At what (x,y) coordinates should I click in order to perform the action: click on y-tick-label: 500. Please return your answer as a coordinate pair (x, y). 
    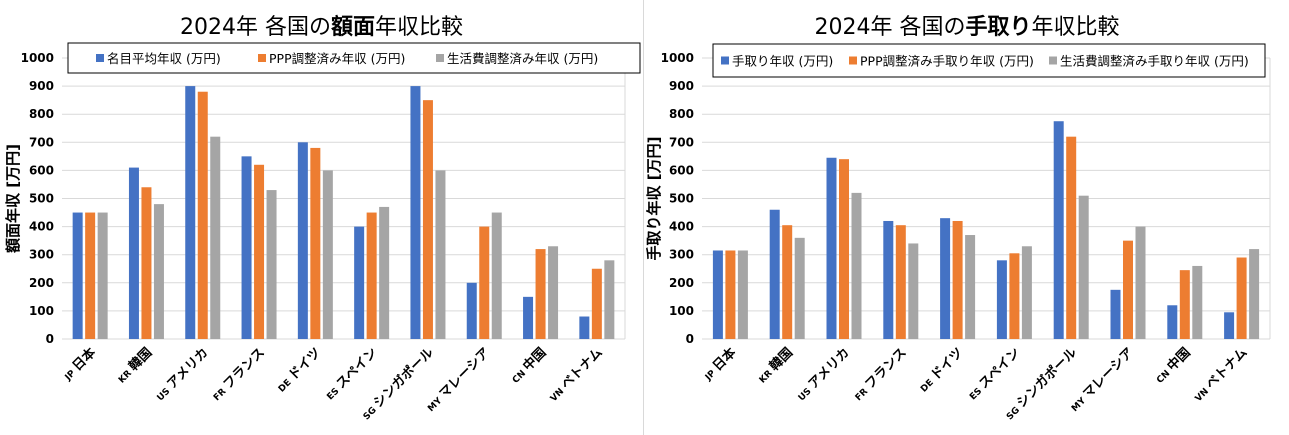
    Looking at the image, I should click on (41, 199).